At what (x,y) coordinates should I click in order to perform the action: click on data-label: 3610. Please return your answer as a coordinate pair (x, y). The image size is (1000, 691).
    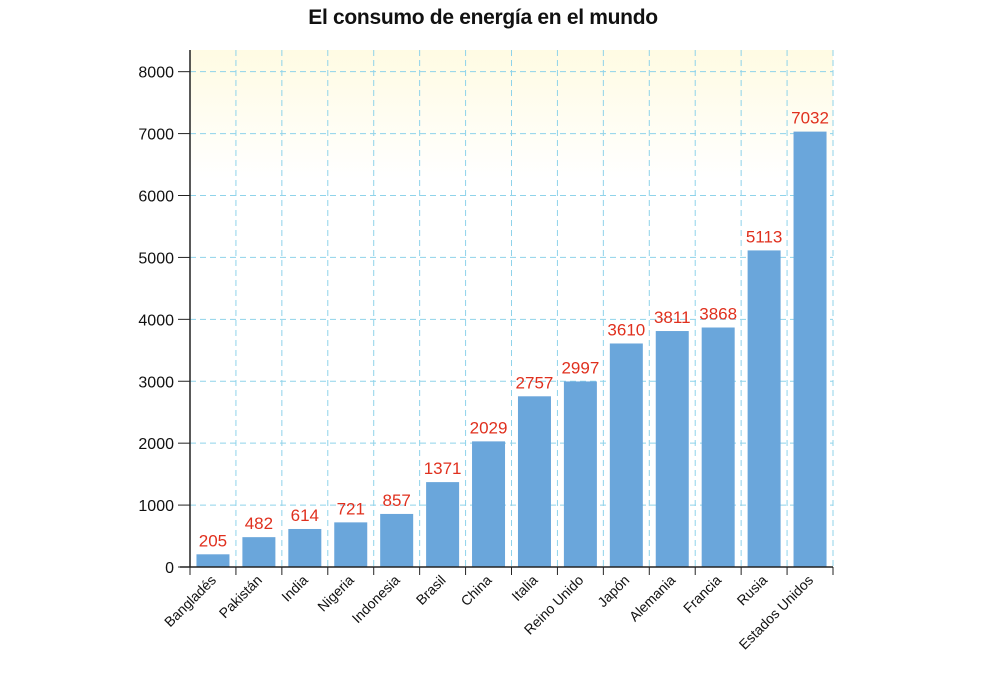
    Looking at the image, I should click on (626, 329).